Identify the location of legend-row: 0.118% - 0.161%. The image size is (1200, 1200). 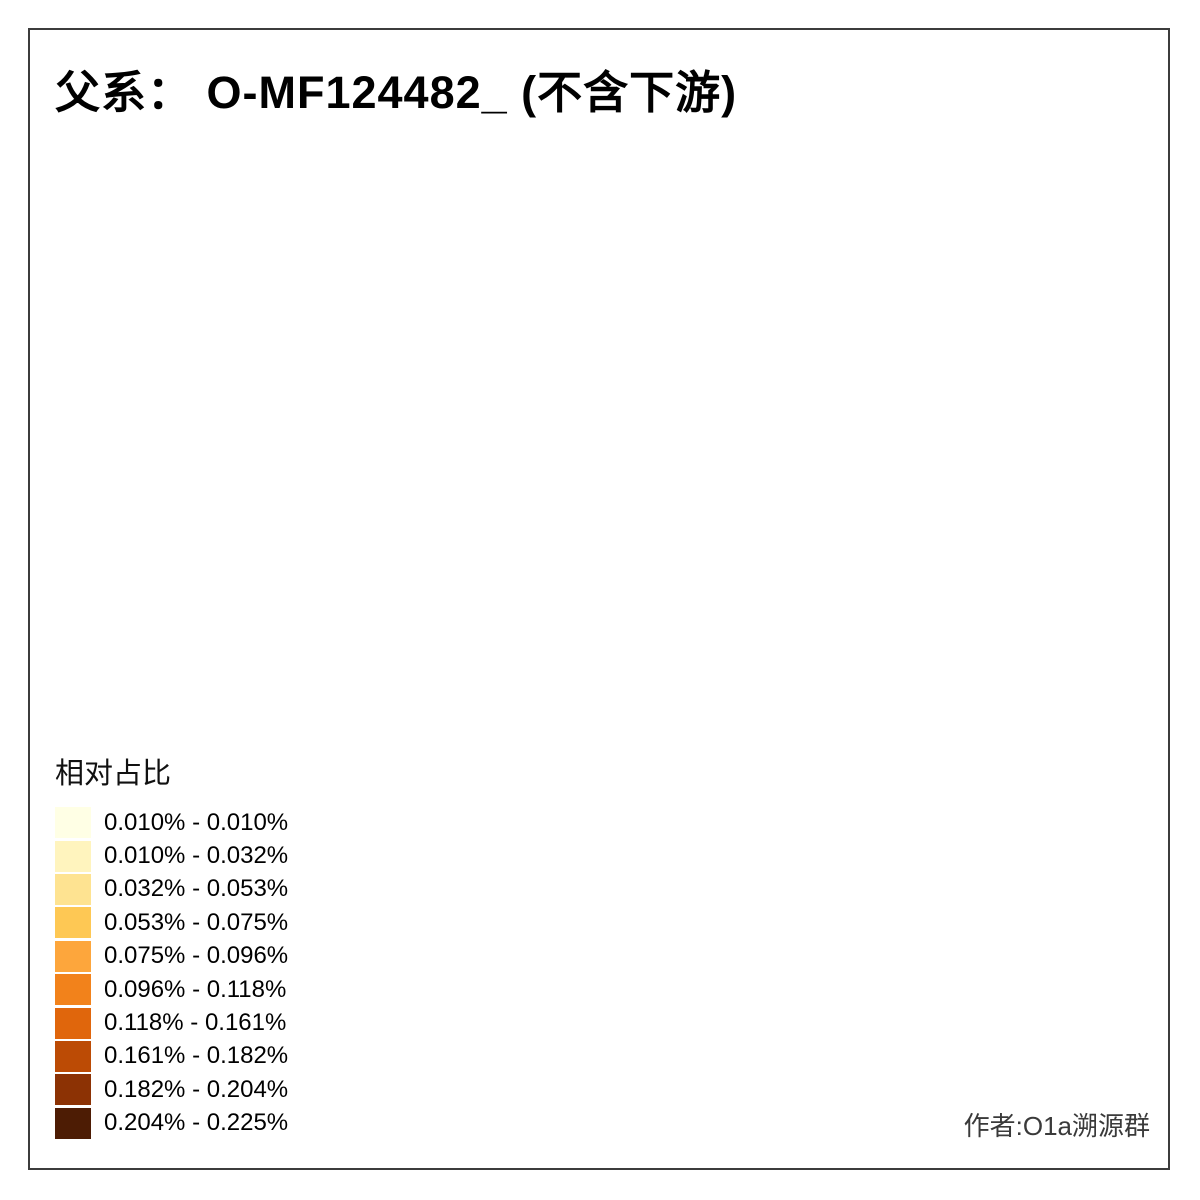
(215, 1022).